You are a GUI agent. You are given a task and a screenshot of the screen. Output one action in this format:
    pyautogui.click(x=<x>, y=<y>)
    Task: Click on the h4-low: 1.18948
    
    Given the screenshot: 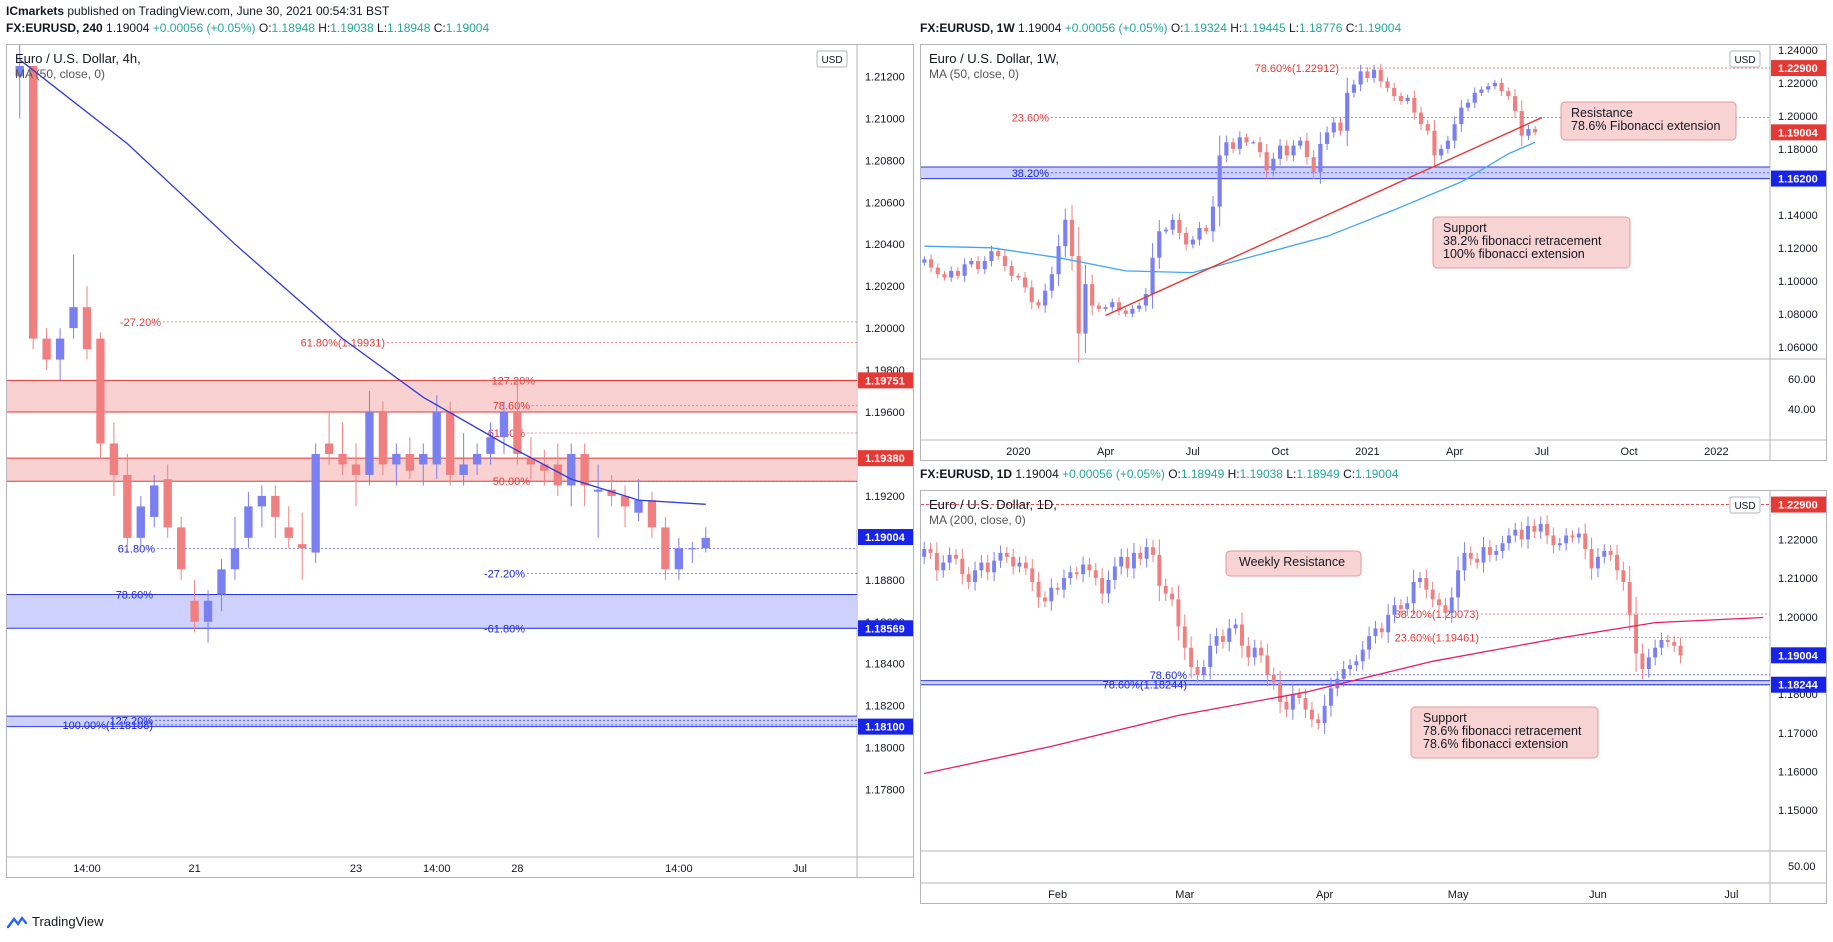 What is the action you would take?
    pyautogui.click(x=409, y=28)
    